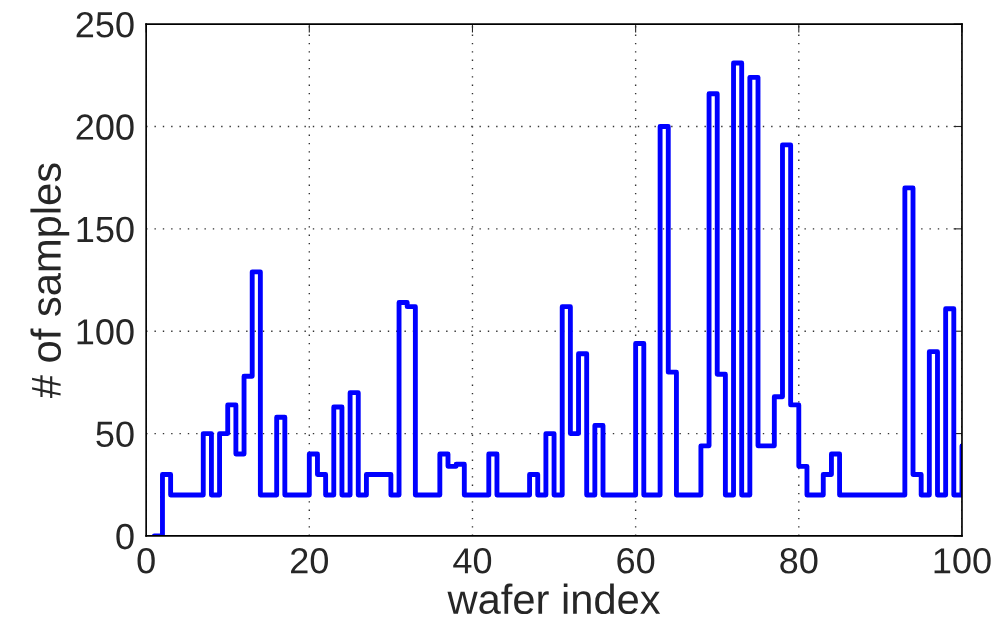 Image resolution: width=1001 pixels, height=635 pixels. I want to click on y-tick-label: 200, so click(105, 127).